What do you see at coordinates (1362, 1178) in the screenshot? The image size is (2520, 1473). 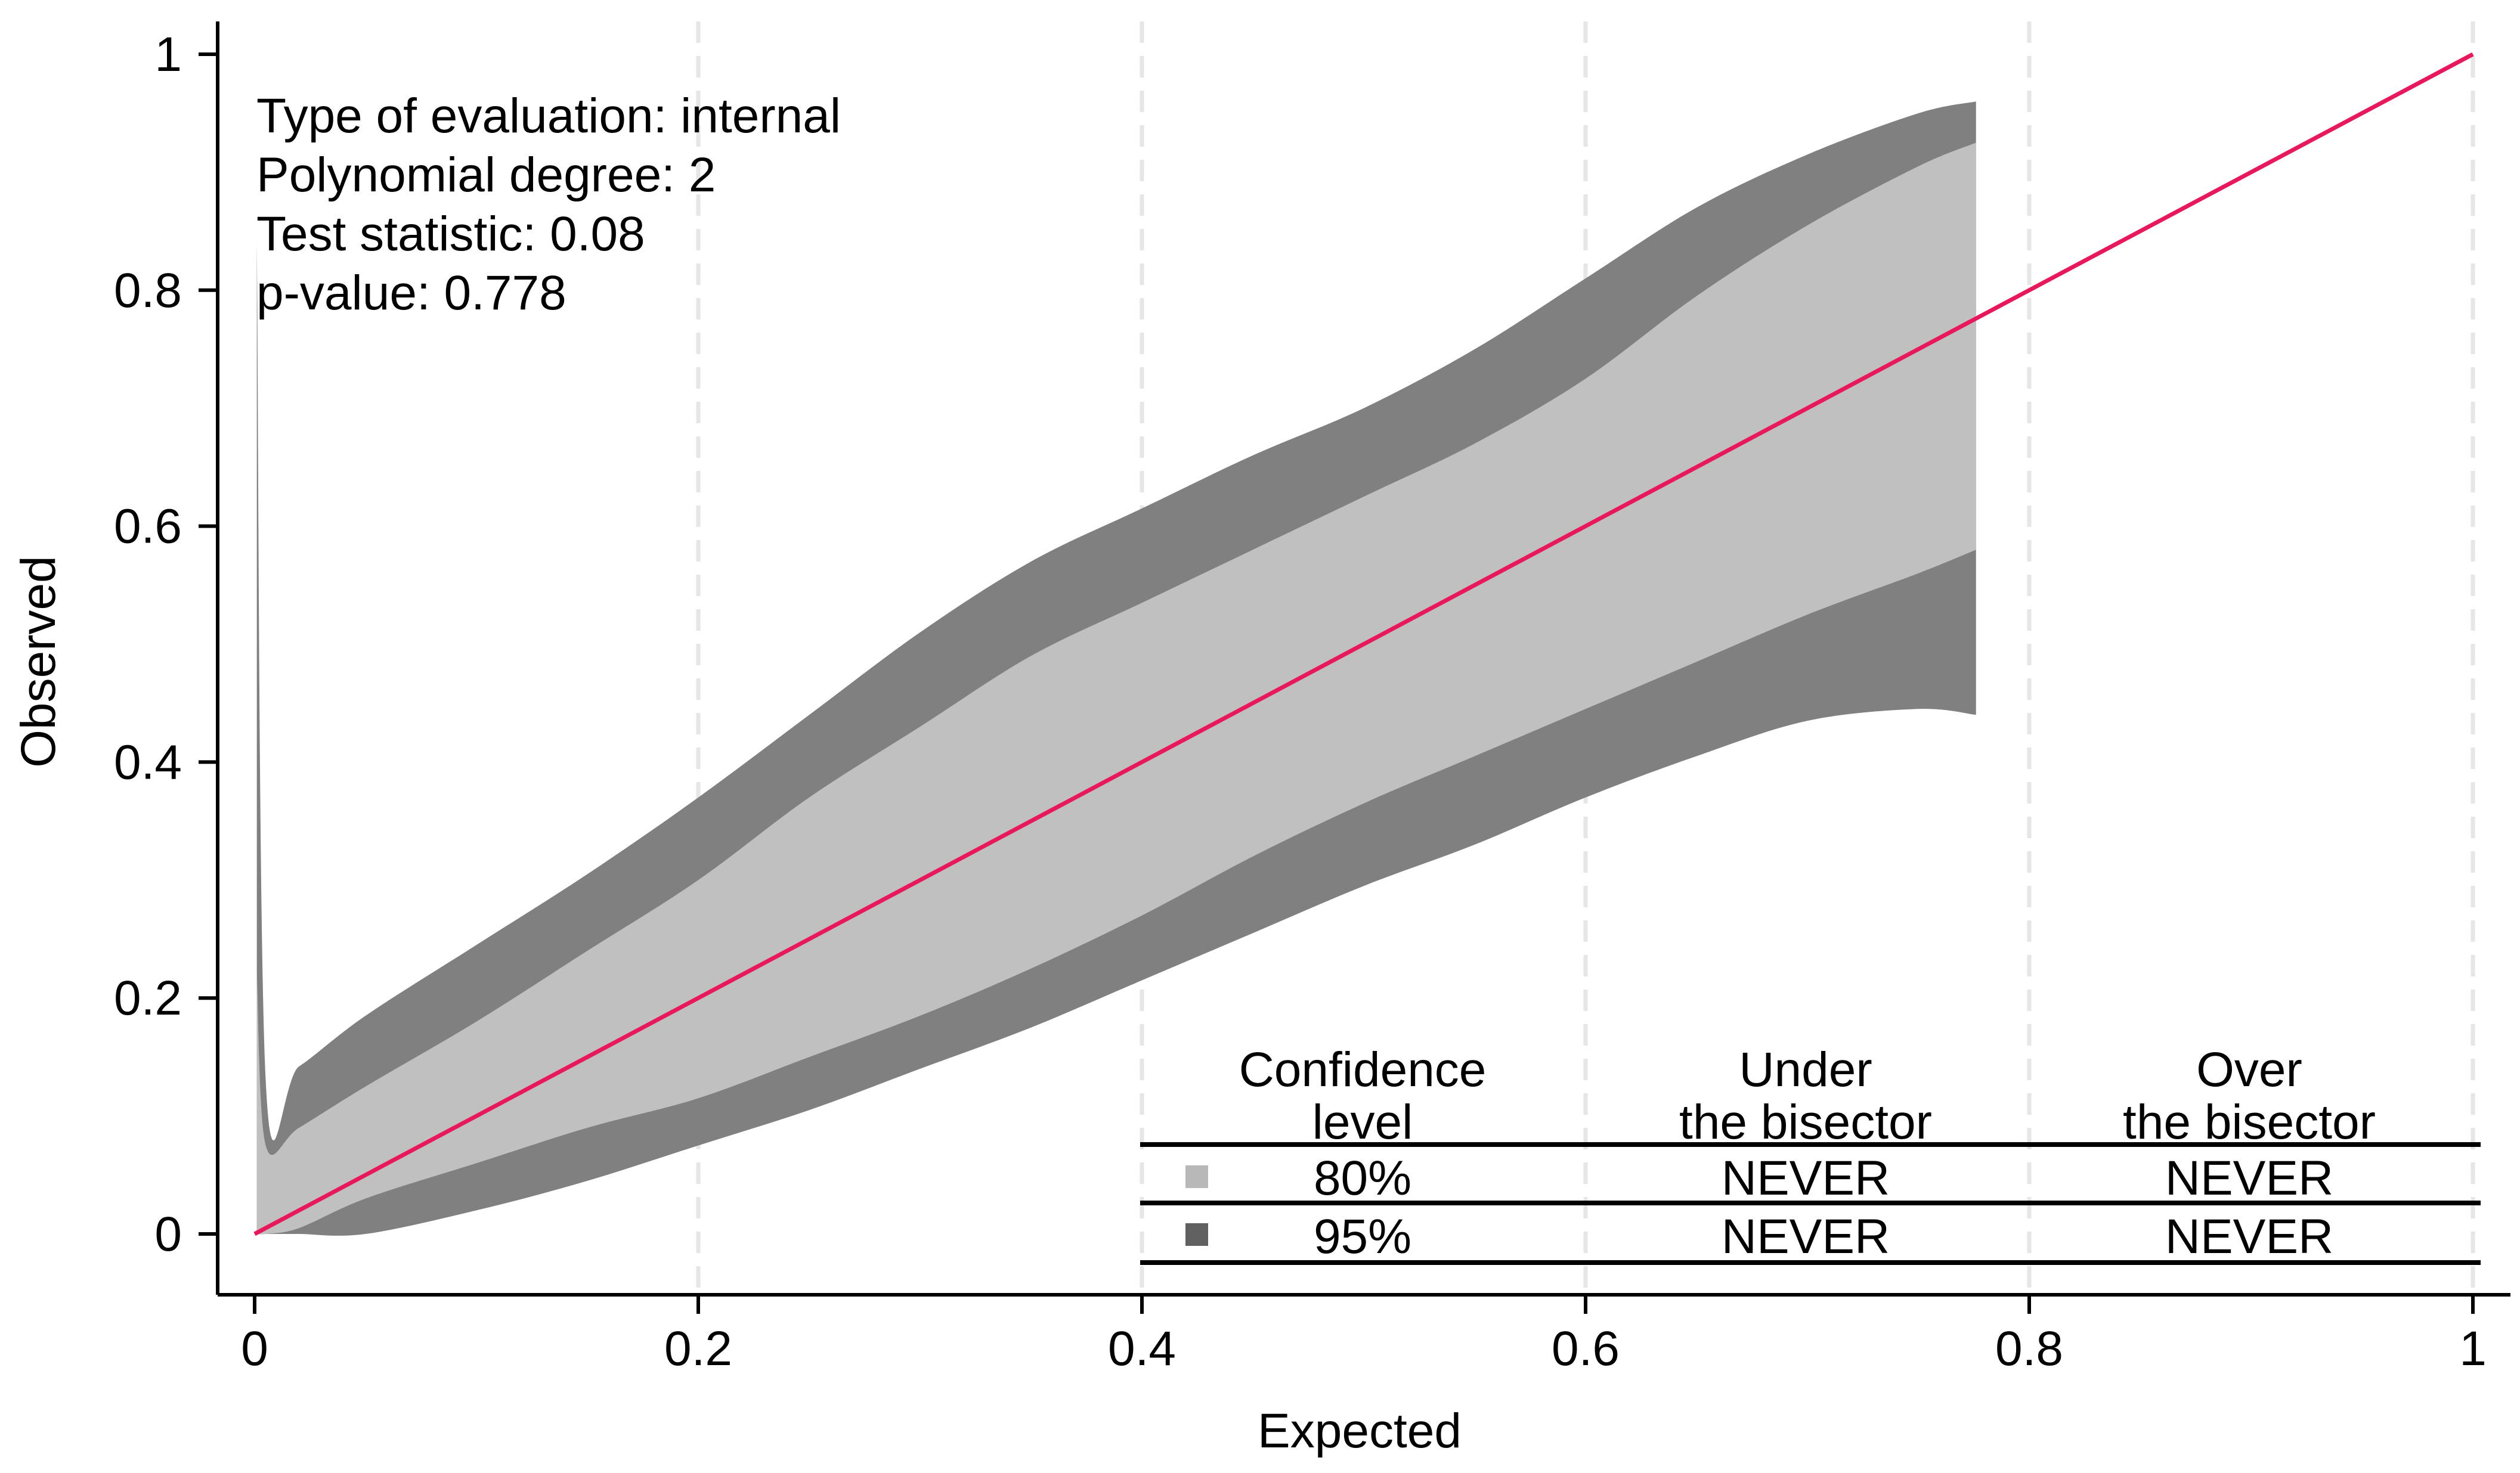 I see `table-row-80-level: 80%` at bounding box center [1362, 1178].